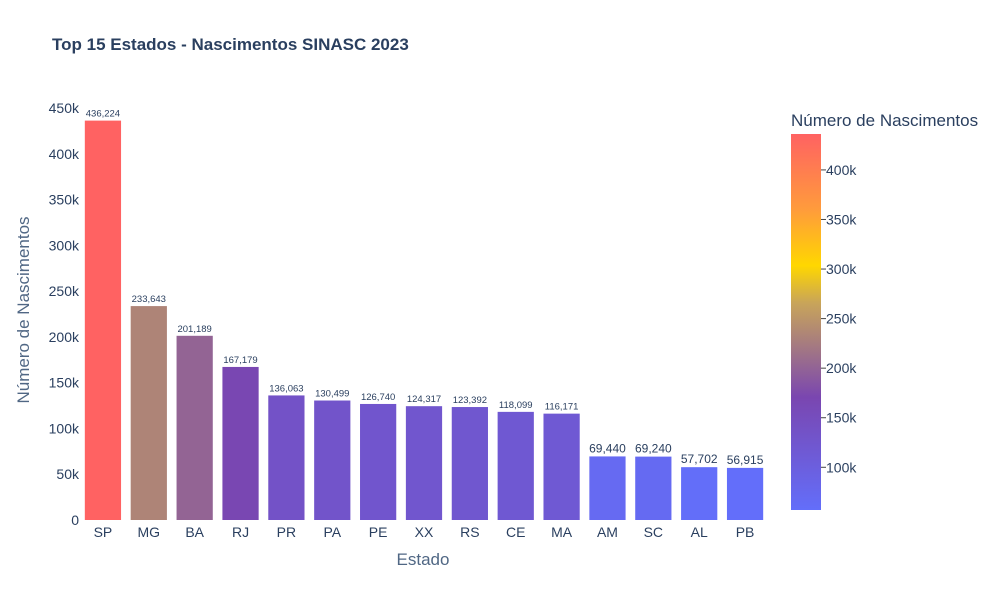 The image size is (1000, 600). I want to click on y-tick-label: 350k, so click(64, 200).